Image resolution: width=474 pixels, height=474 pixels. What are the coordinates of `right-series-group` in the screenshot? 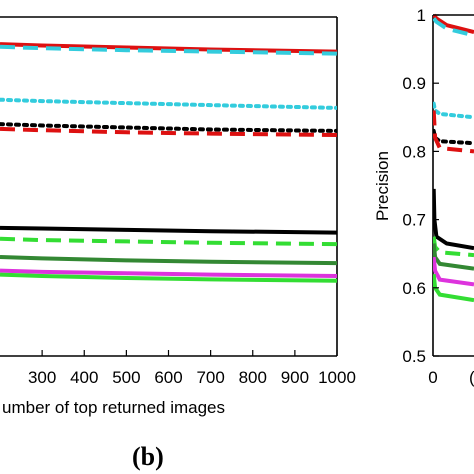 It's located at (453, 158).